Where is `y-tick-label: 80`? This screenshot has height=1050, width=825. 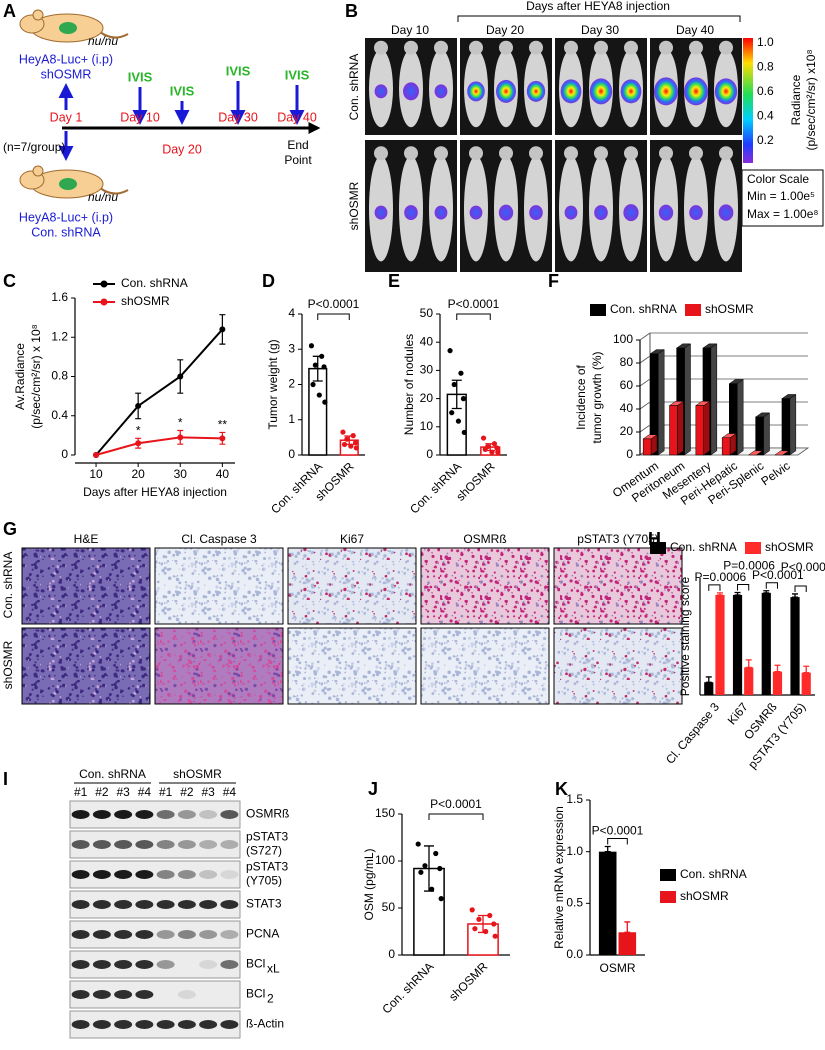
y-tick-label: 80 is located at coordinates (627, 362).